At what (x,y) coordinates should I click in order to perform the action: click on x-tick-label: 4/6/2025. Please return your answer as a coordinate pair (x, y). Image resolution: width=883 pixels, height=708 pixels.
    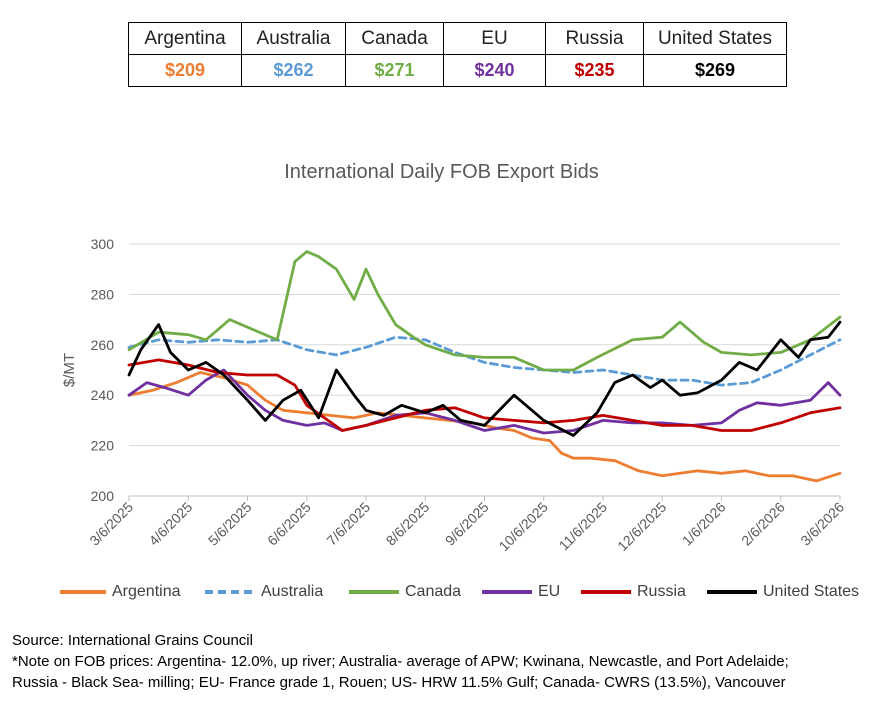
    Looking at the image, I should click on (171, 524).